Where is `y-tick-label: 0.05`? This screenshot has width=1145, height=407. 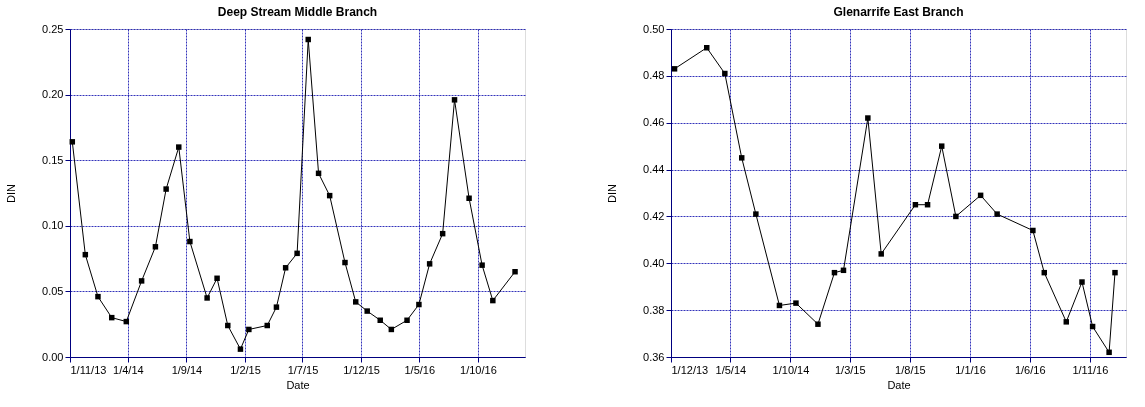
y-tick-label: 0.05 is located at coordinates (53, 290).